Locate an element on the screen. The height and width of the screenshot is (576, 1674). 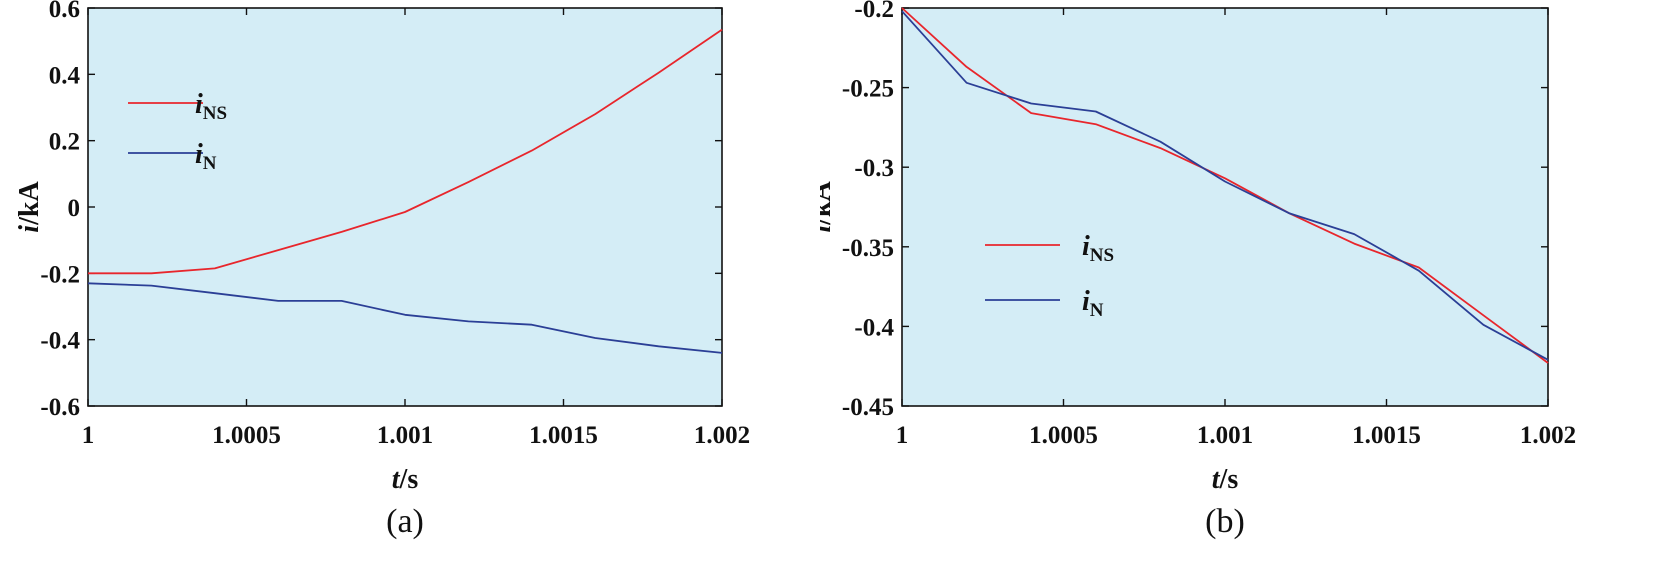
subfigure-caption: (a) is located at coordinates (405, 521).